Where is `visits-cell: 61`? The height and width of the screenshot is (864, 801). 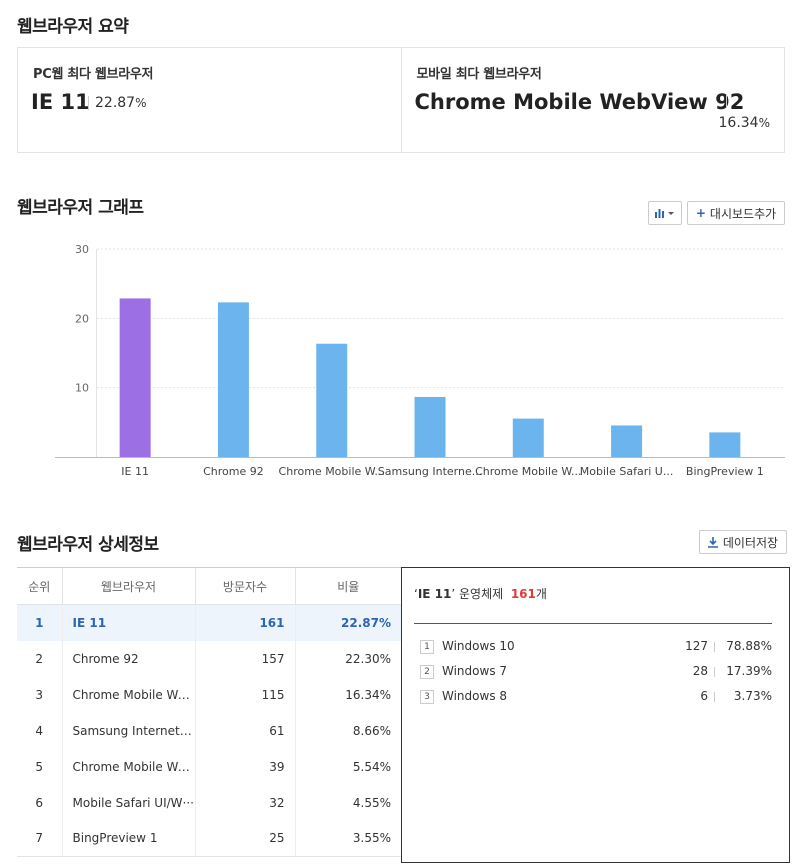
visits-cell: 61 is located at coordinates (244, 730).